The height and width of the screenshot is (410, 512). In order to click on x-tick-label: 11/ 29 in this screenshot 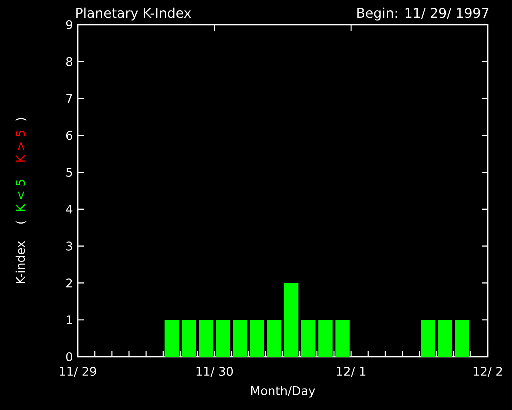, I will do `click(78, 372)`.